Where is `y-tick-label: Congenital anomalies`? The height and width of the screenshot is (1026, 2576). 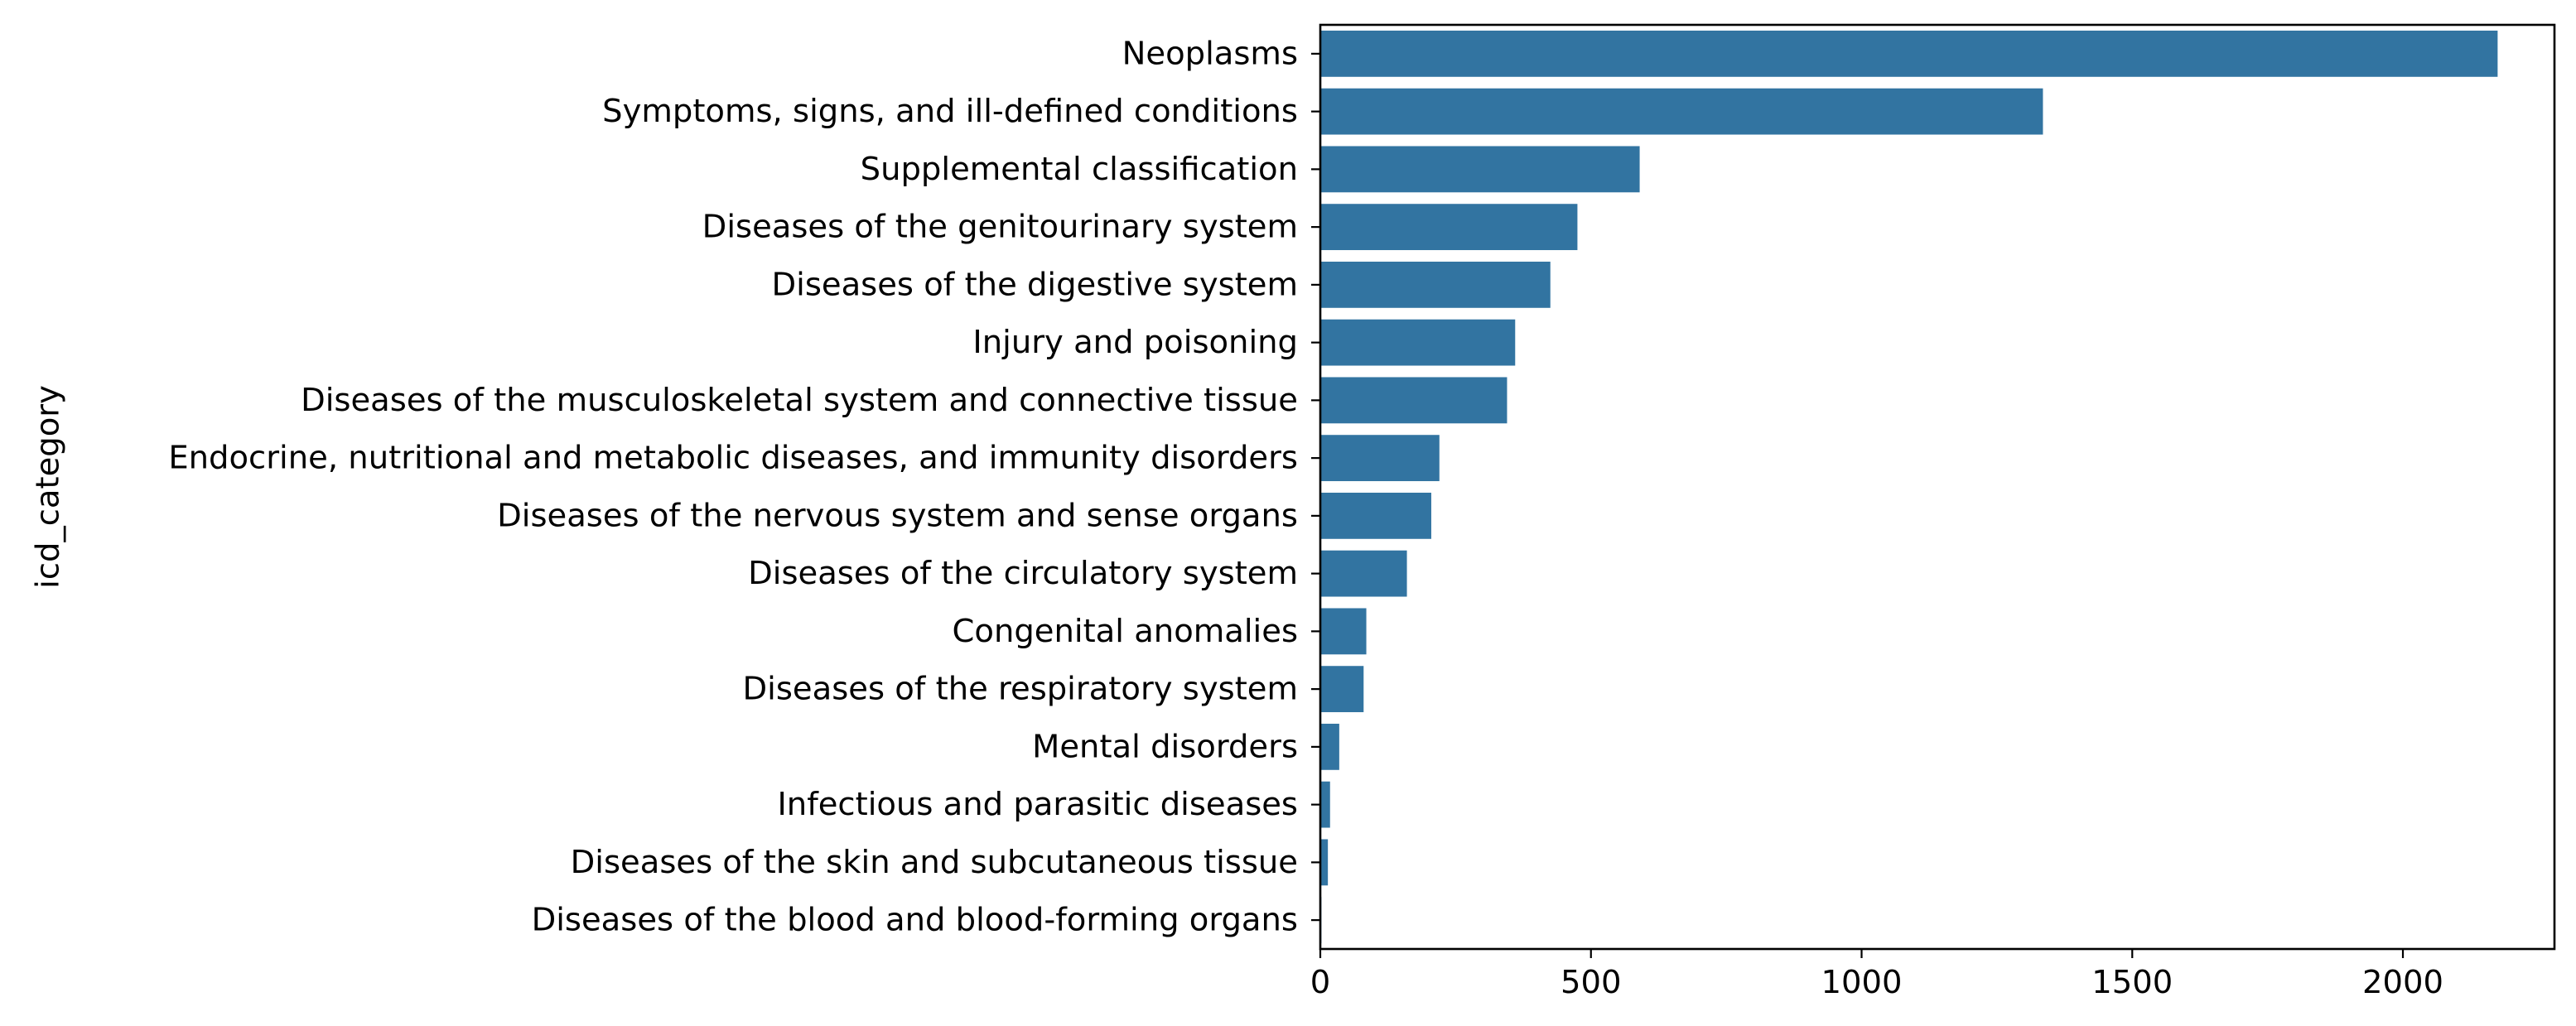 y-tick-label: Congenital anomalies is located at coordinates (1125, 631).